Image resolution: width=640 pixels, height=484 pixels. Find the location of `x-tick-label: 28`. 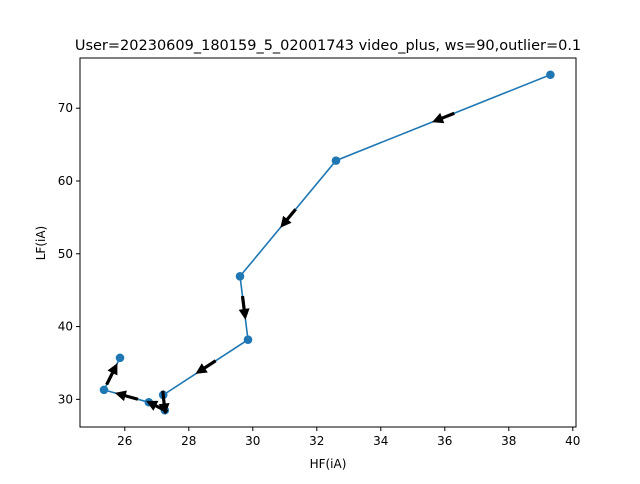

x-tick-label: 28 is located at coordinates (188, 441).